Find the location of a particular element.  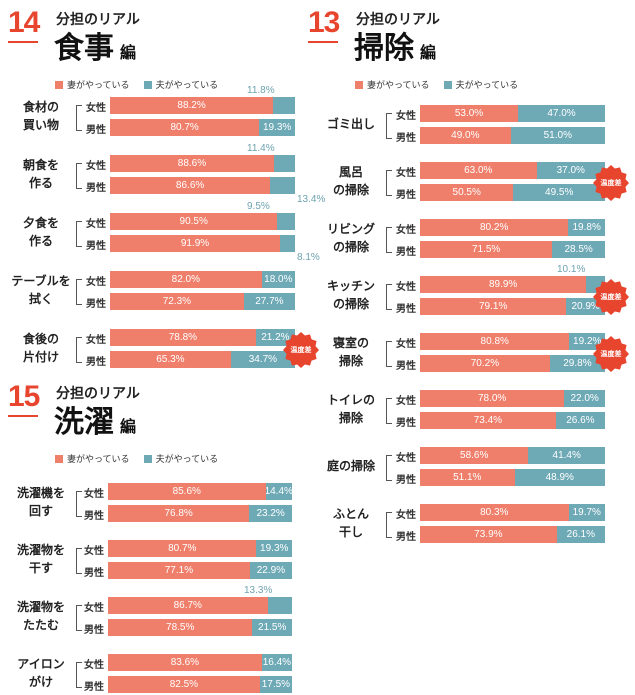

stacked-bar: 85.6% 14.4% is located at coordinates (200, 491).